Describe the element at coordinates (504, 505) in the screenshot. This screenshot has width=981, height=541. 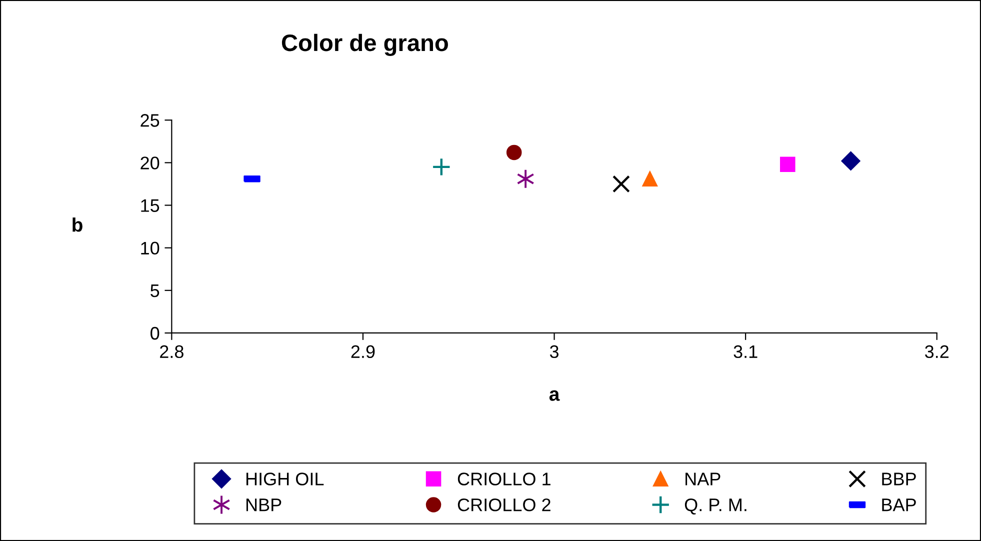
I see `legend-label: CRIOLLO 2` at that location.